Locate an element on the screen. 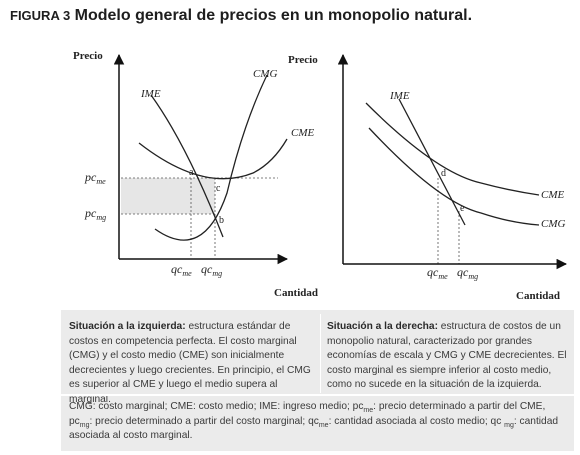 This screenshot has height=455, width=580. point-c-label: c is located at coordinates (218, 188).